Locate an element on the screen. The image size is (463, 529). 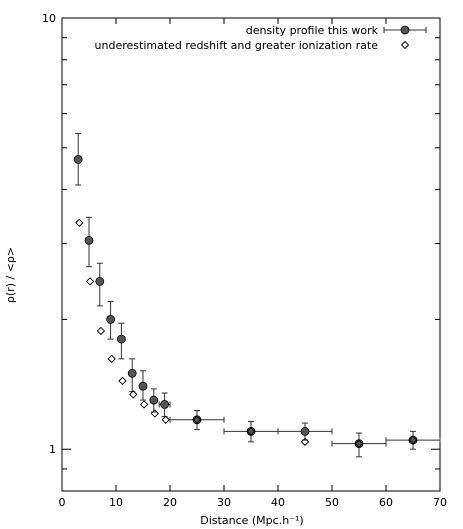
legend-label-series-1: density profile this work is located at coordinates (312, 30).